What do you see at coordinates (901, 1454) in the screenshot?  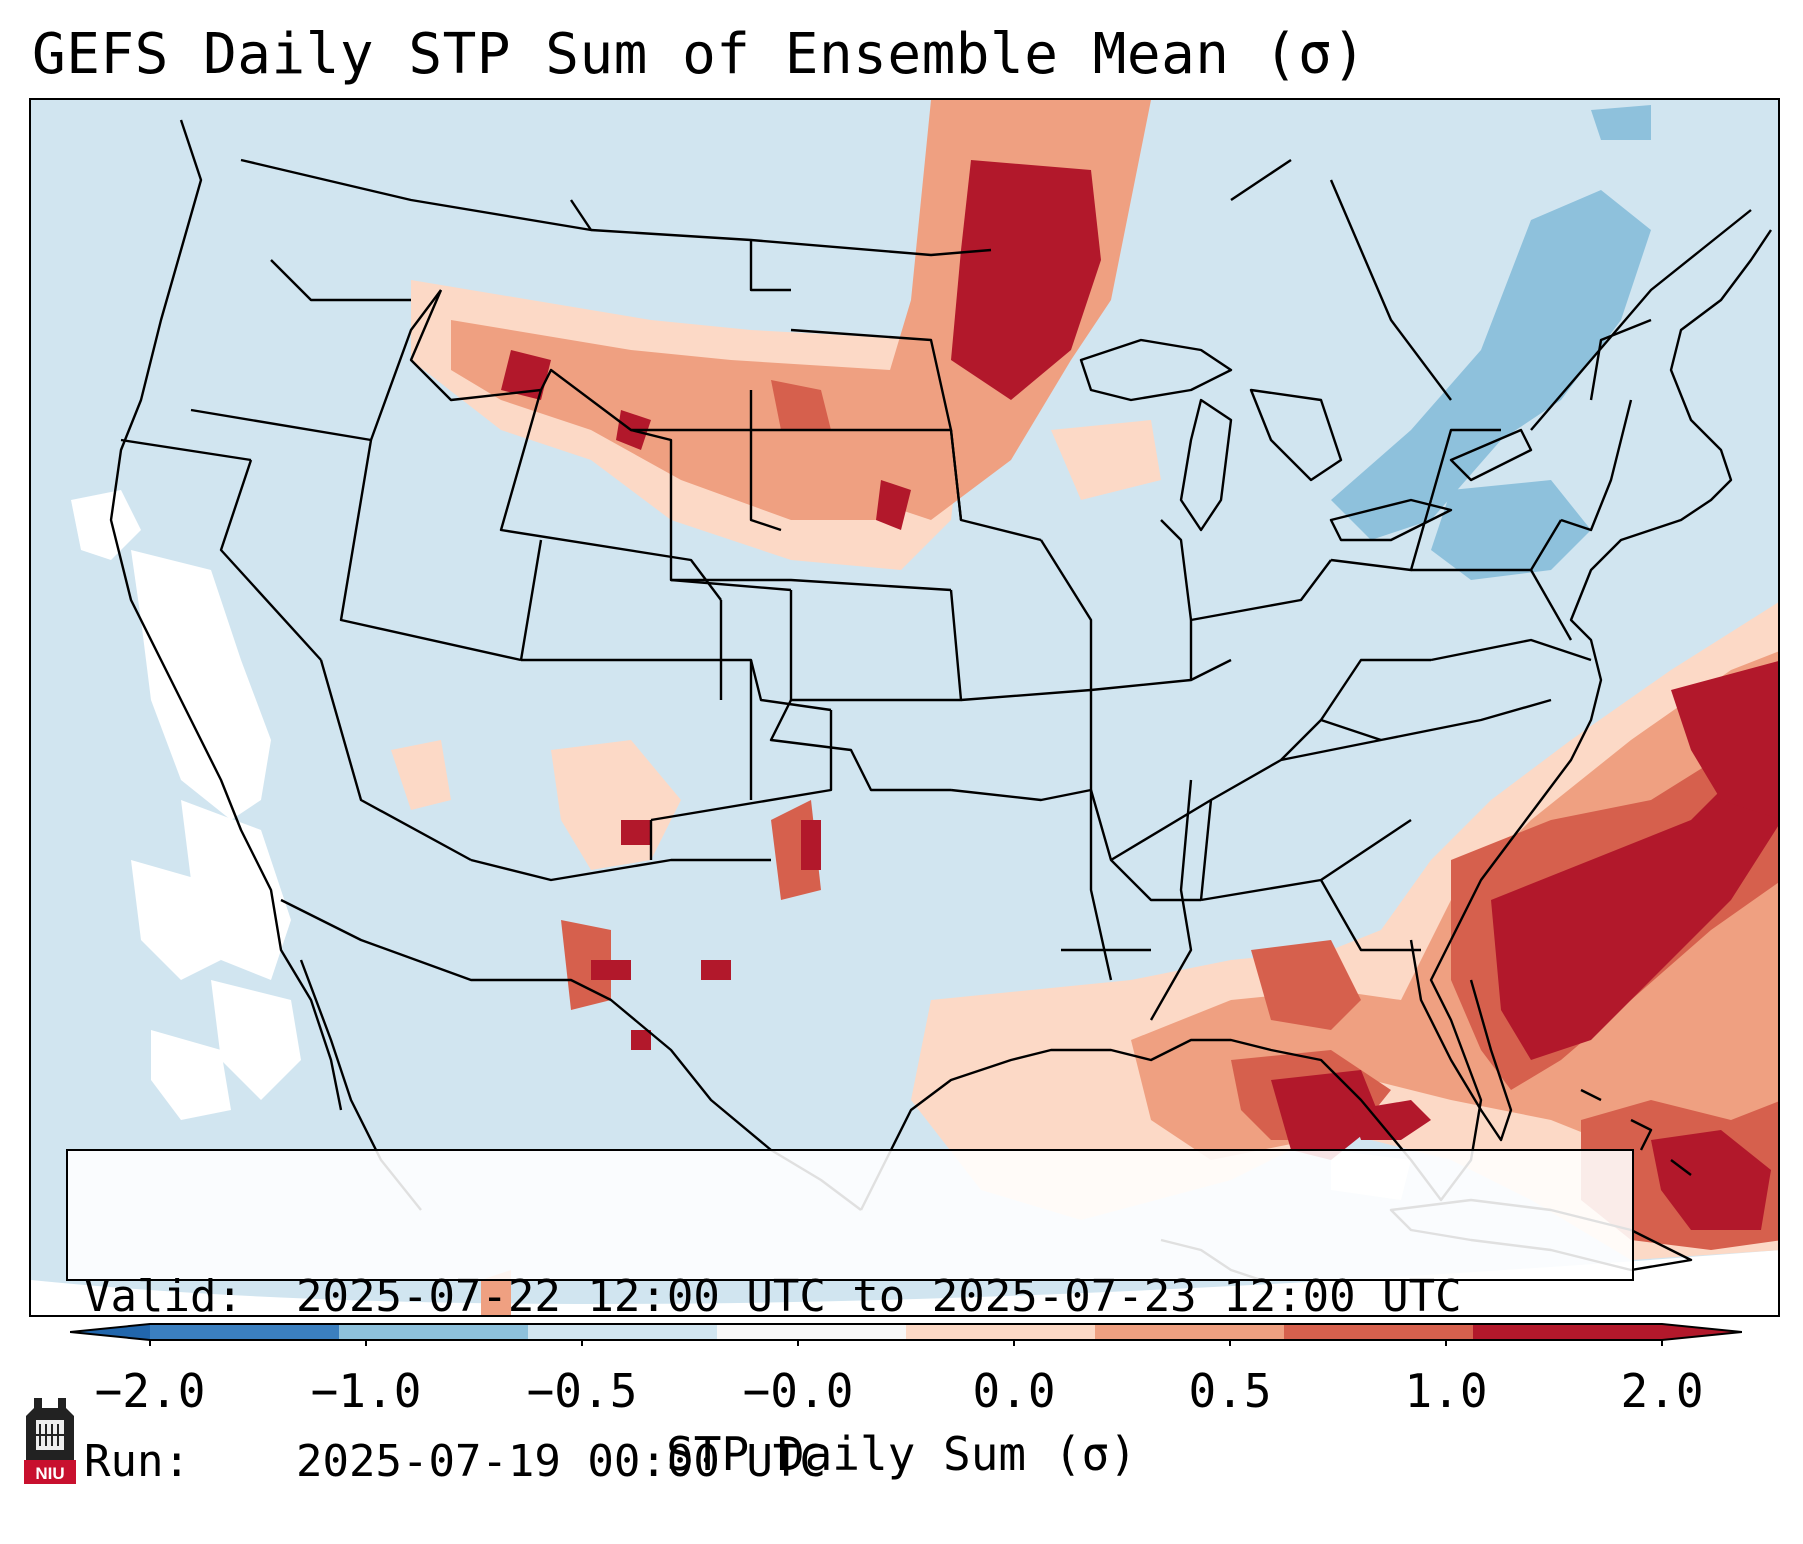 I see `colorbar-label: STP Daily Sum (σ)` at bounding box center [901, 1454].